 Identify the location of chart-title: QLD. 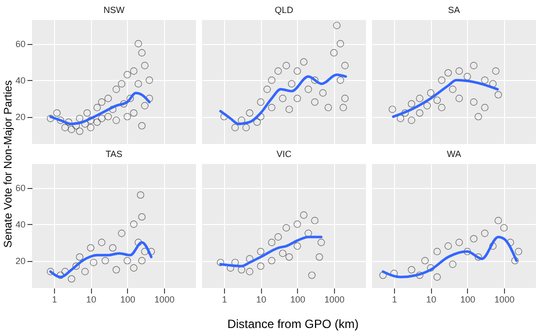
(284, 10).